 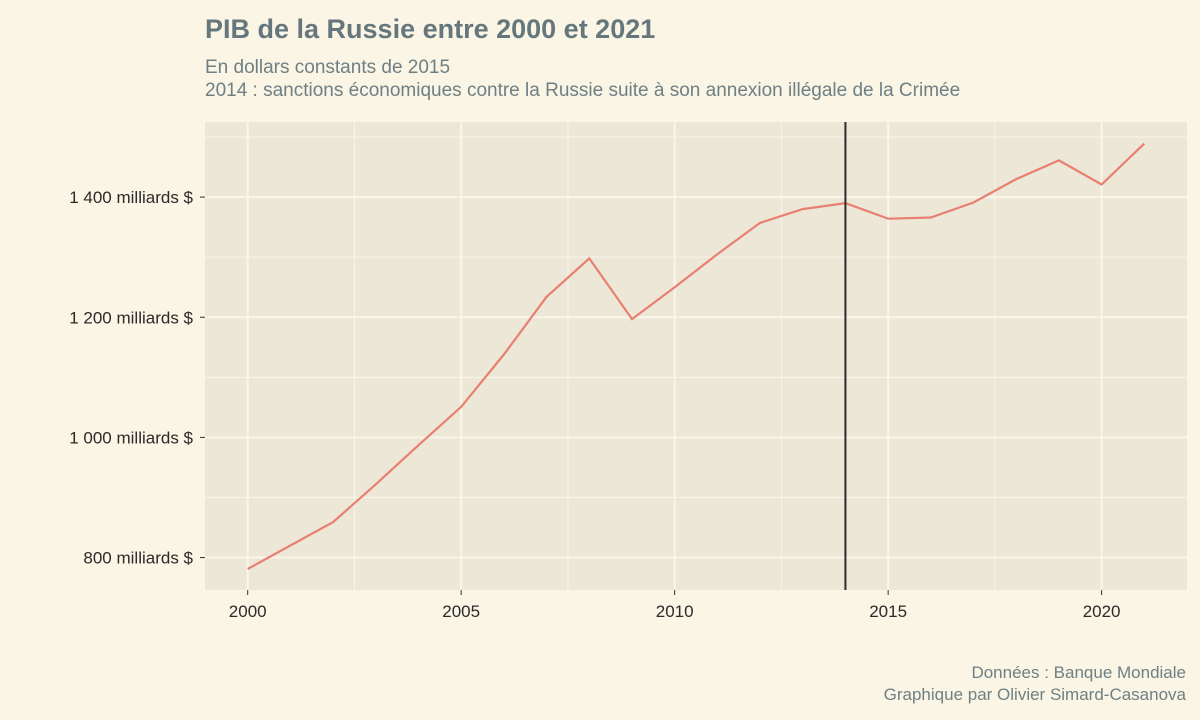 What do you see at coordinates (131, 437) in the screenshot?
I see `y-tick-label-1000: 1 000 milliards $` at bounding box center [131, 437].